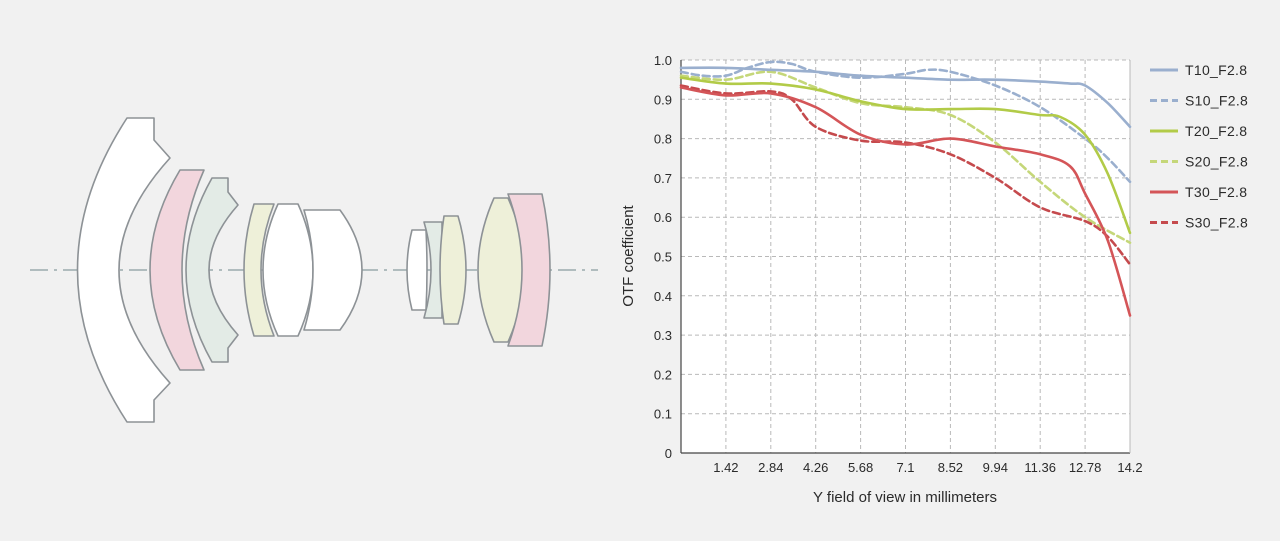  I want to click on y-tick-label: 0.6, so click(663, 217).